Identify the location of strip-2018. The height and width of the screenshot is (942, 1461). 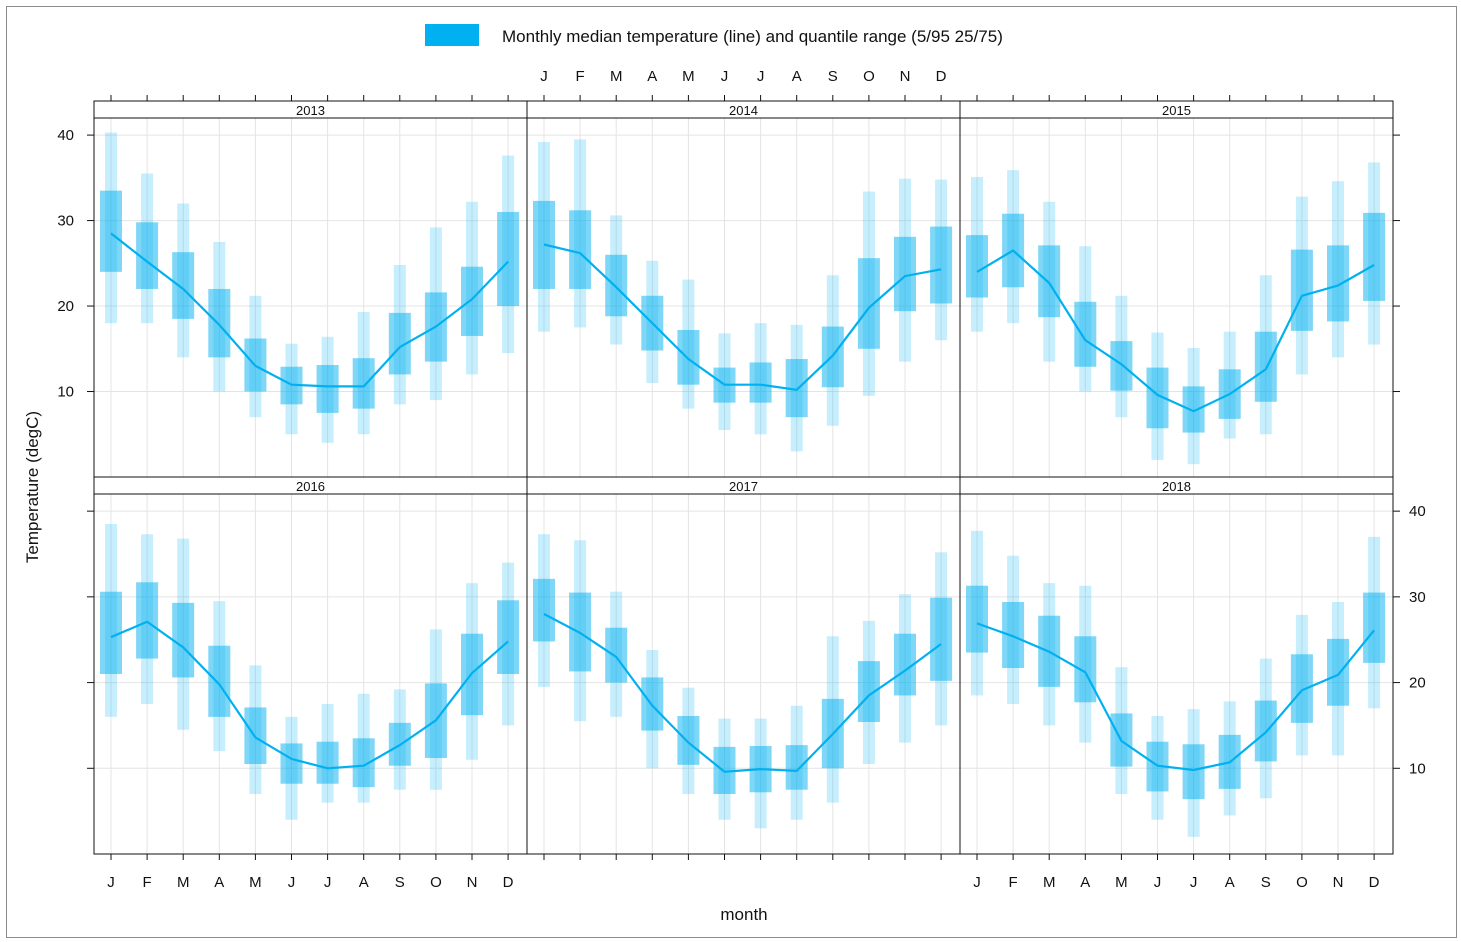
(1176, 485).